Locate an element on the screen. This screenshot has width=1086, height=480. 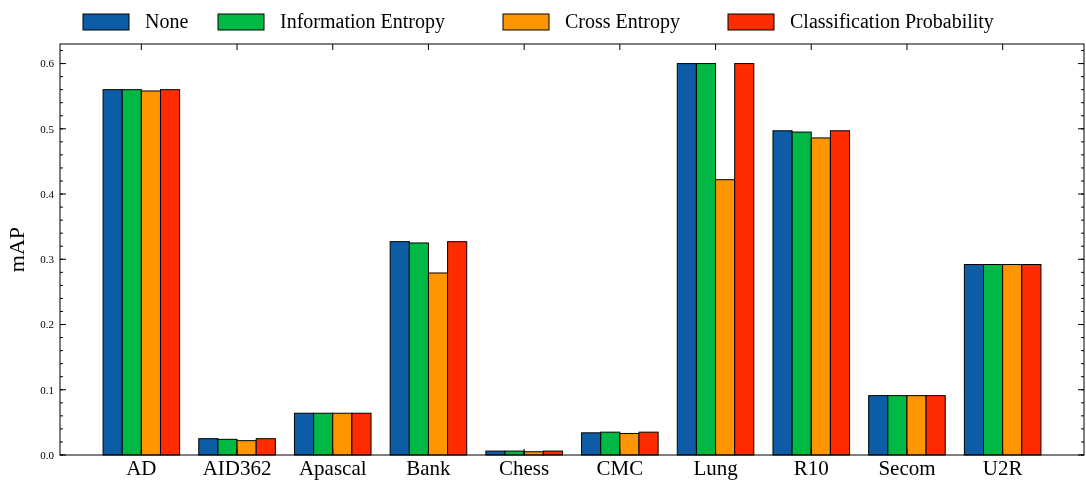
legend-label: None is located at coordinates (167, 21).